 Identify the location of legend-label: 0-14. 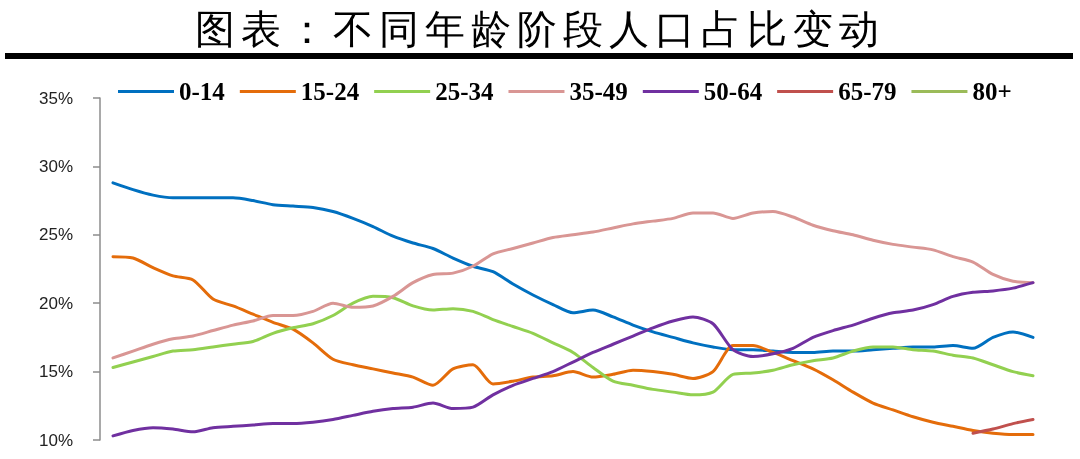
(202, 91).